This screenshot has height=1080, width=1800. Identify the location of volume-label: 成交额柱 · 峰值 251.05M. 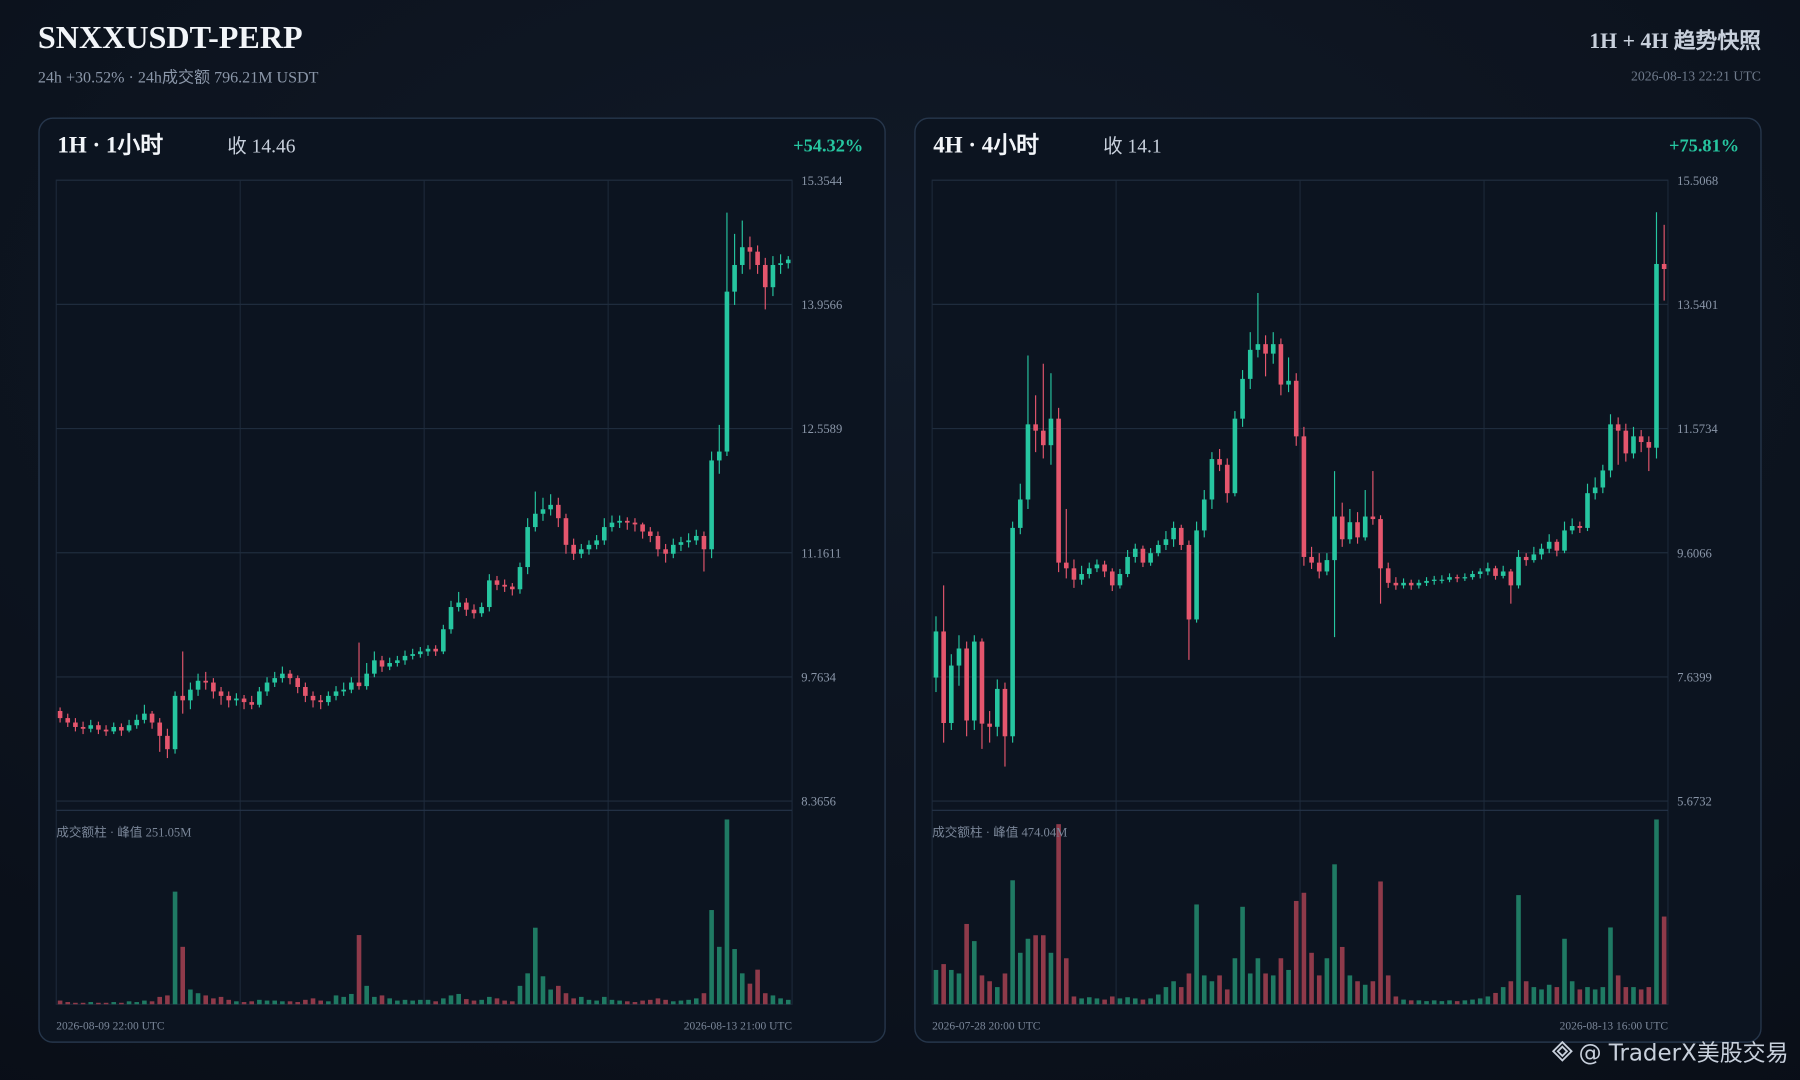
(123, 832).